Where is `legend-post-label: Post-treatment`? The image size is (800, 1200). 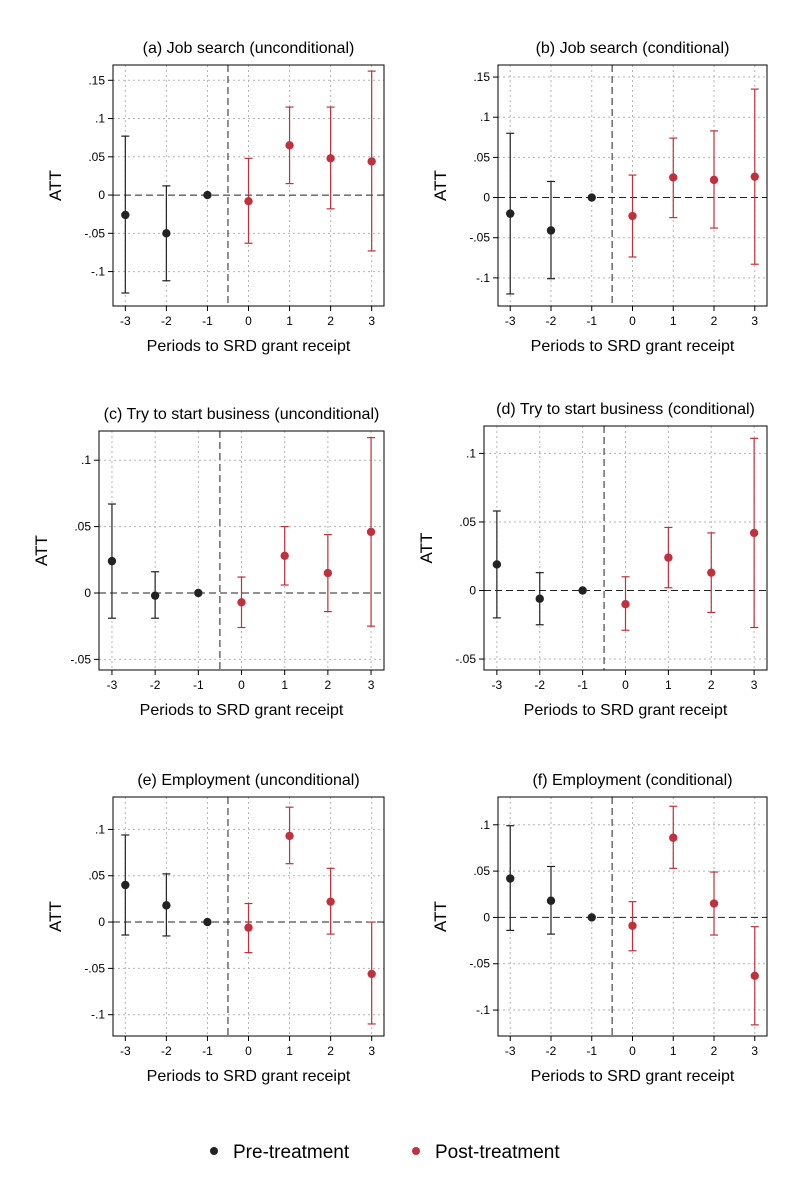
legend-post-label: Post-treatment is located at coordinates (497, 1152).